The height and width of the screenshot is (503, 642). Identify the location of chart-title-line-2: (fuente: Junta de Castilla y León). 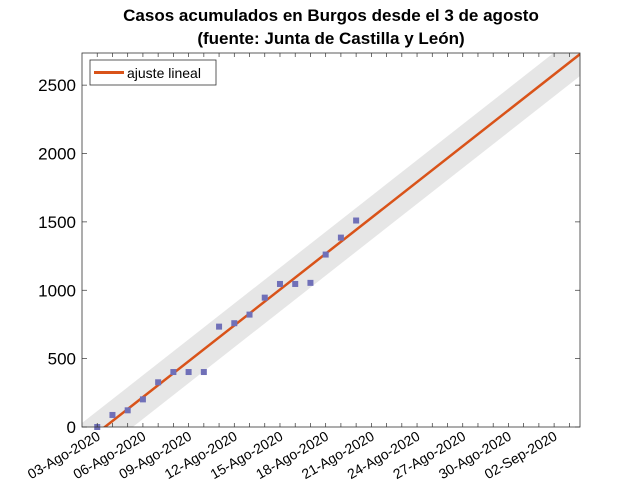
(331, 38).